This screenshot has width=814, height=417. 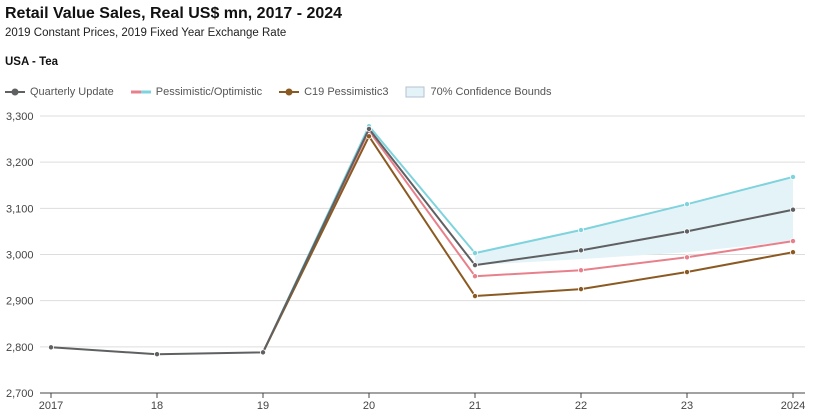 What do you see at coordinates (581, 406) in the screenshot?
I see `x-tick-label: 22` at bounding box center [581, 406].